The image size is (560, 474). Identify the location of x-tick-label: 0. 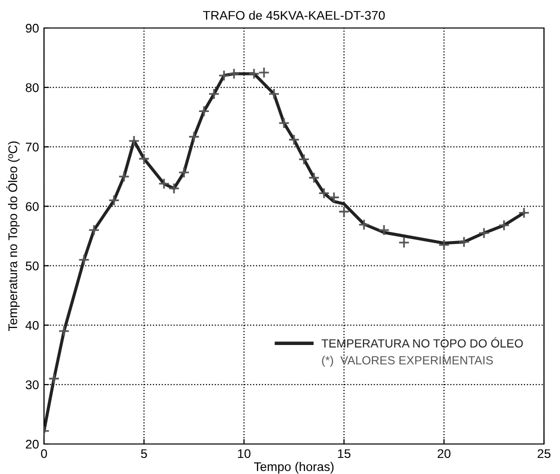
(44, 453).